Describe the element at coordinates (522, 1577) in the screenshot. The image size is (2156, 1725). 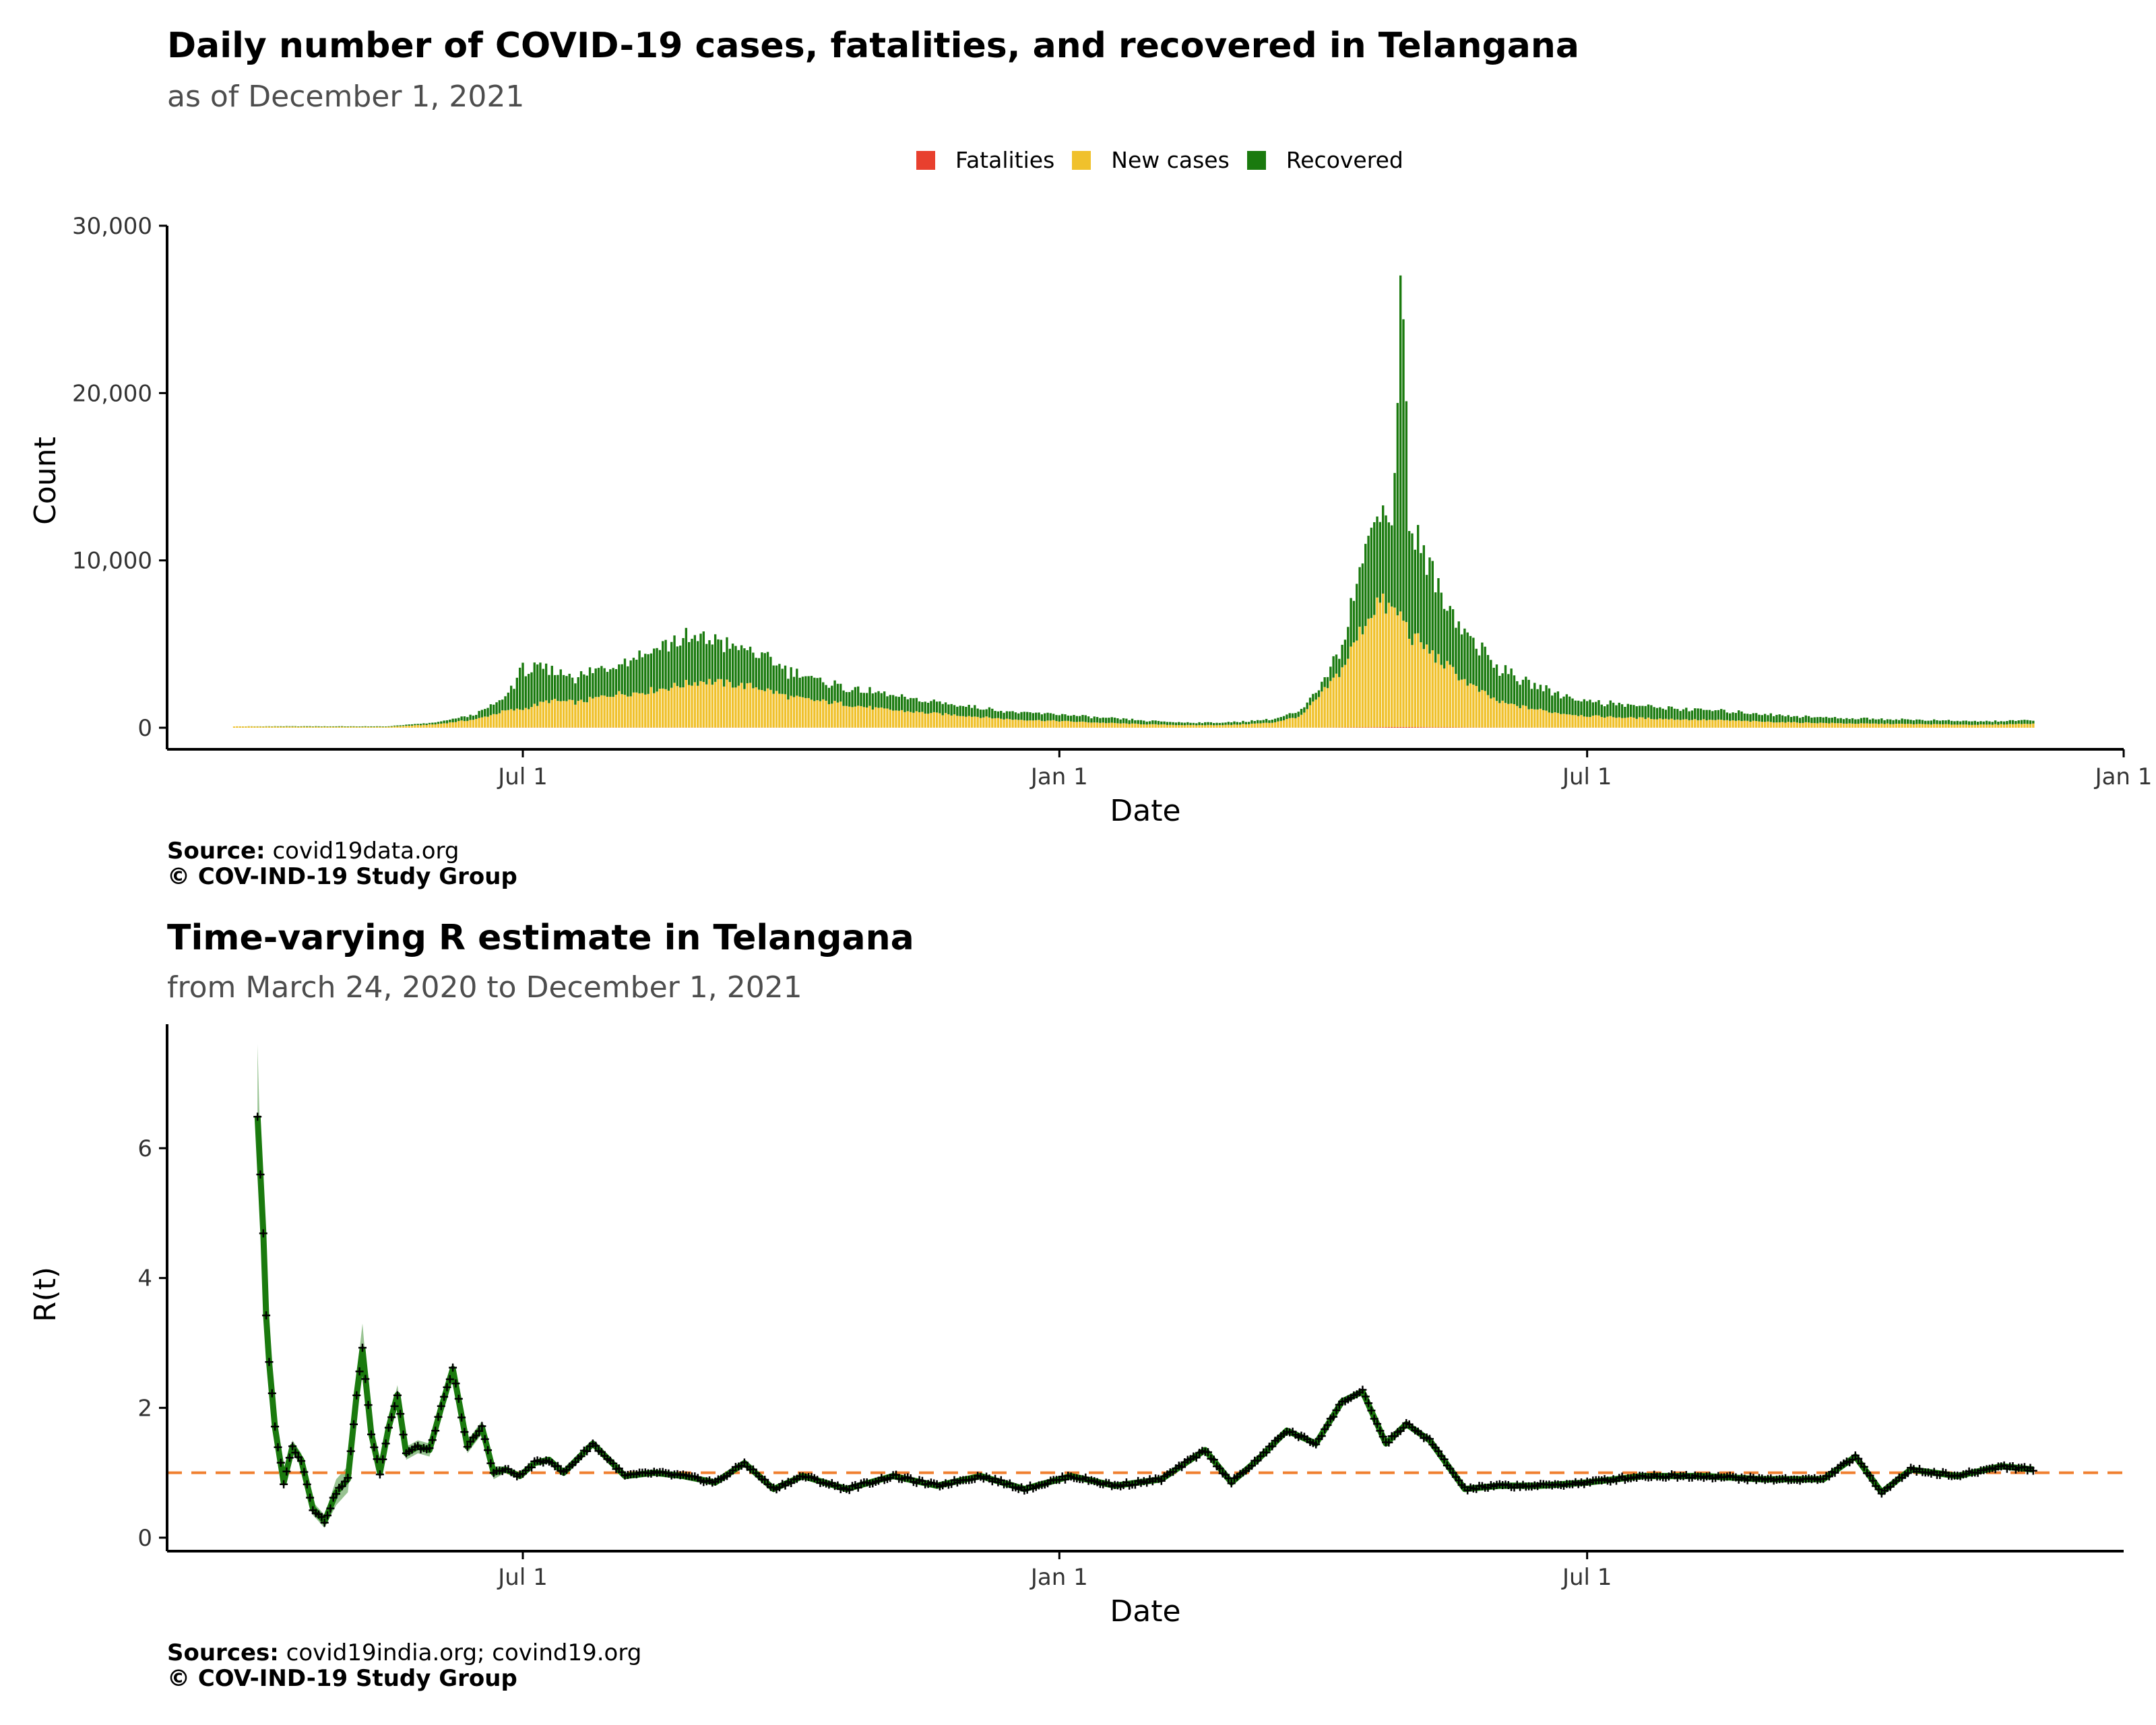
I see `x-tick-label: Jul 1` at that location.